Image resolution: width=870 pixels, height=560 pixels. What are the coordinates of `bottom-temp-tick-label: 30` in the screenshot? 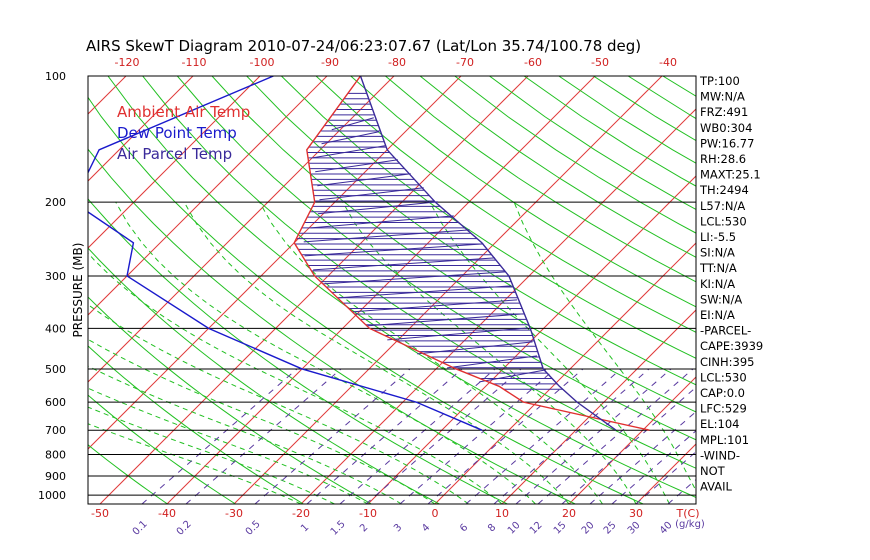 It's located at (636, 513).